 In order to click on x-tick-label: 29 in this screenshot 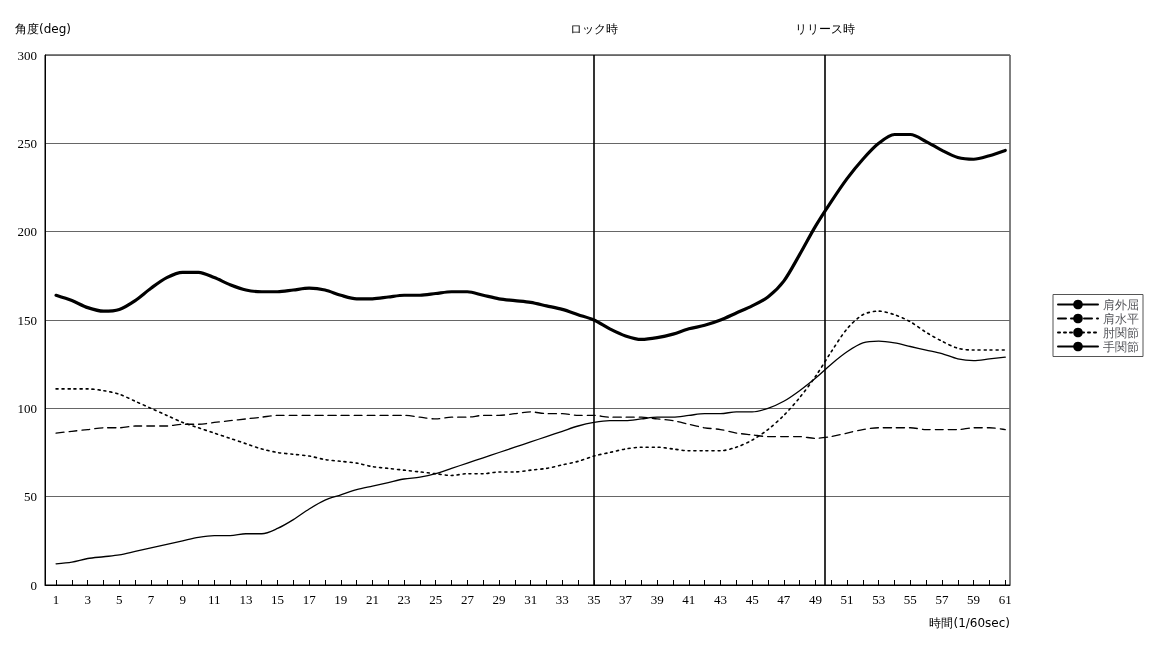, I will do `click(499, 599)`.